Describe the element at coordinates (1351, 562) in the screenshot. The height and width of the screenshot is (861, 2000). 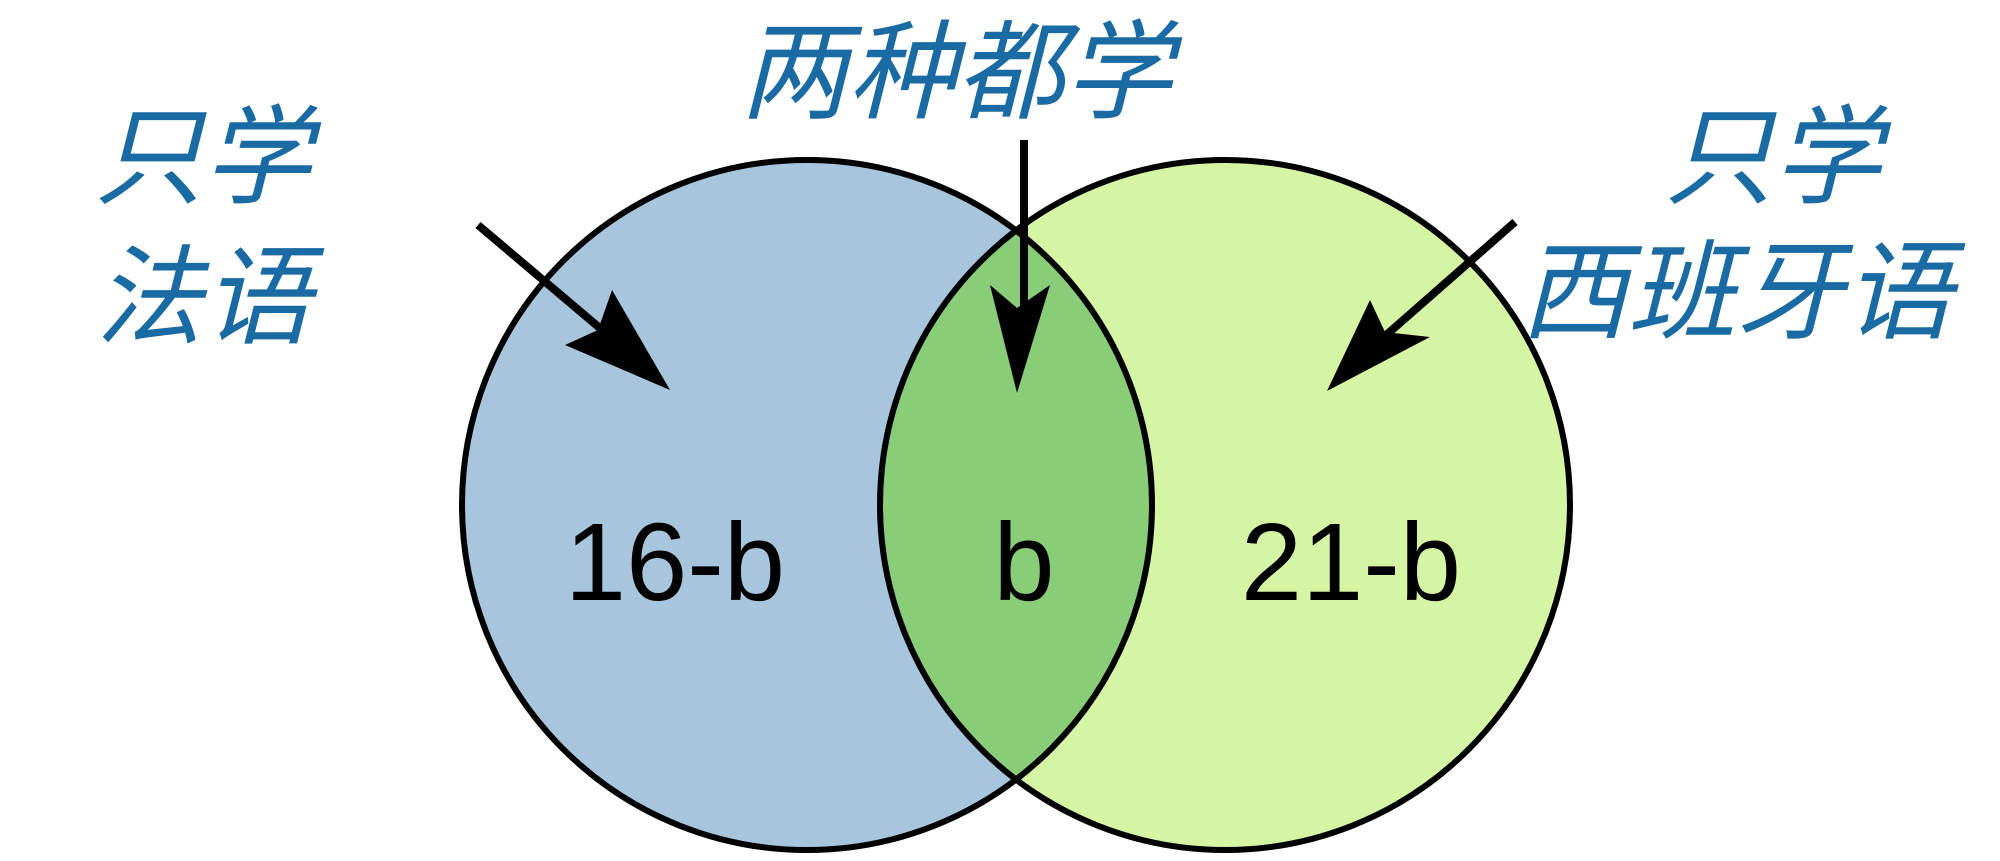
I see `spanish-only-value: 21-b` at that location.